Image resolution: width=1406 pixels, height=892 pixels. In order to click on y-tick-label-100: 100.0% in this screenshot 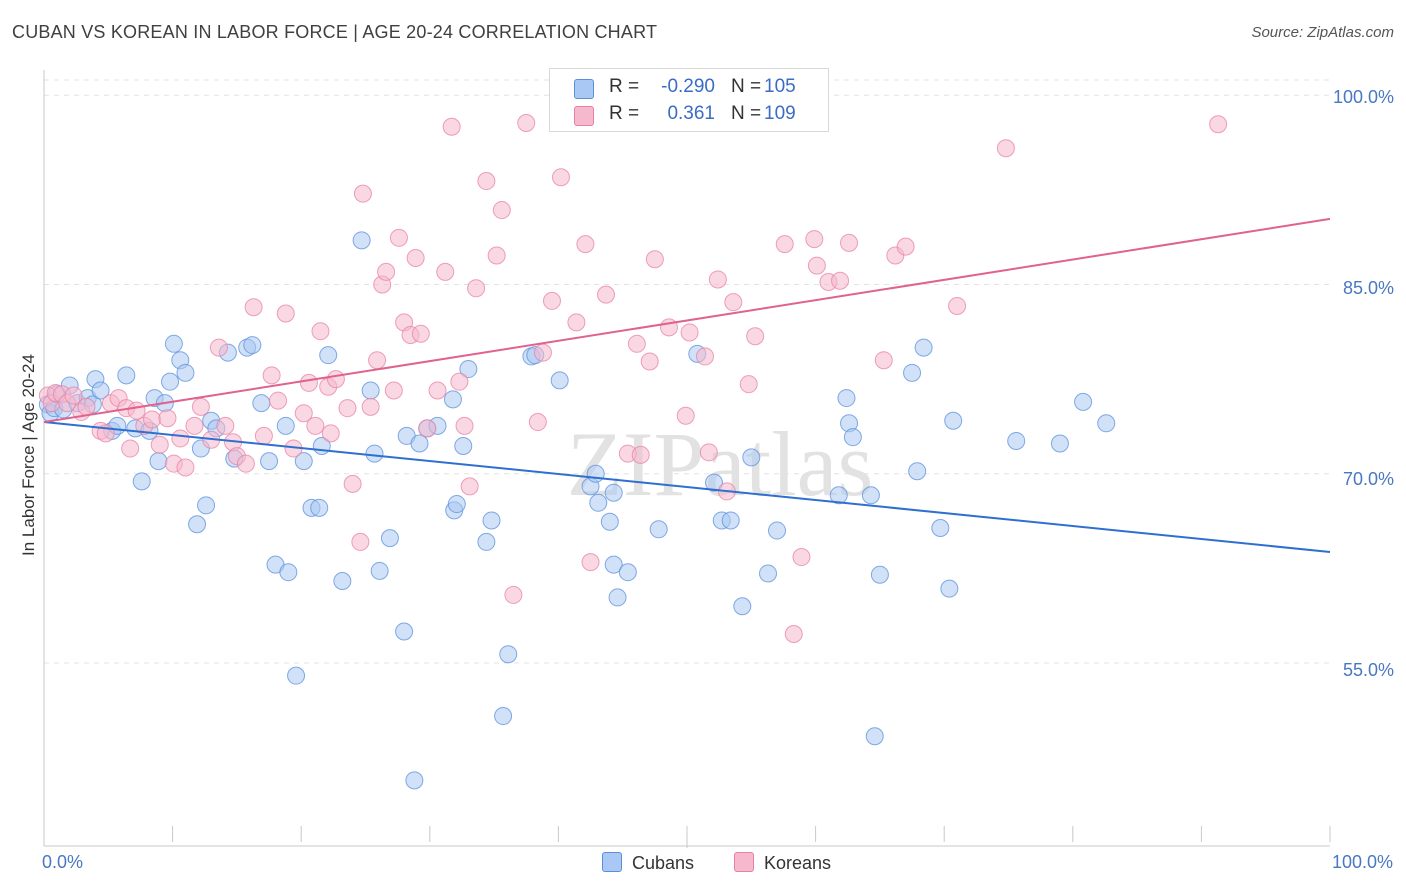, I will do `click(1363, 97)`.